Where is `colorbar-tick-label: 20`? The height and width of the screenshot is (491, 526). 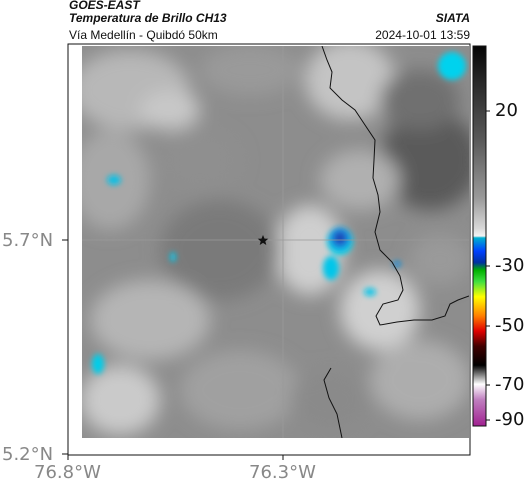
colorbar-tick-label: 20 is located at coordinates (506, 110).